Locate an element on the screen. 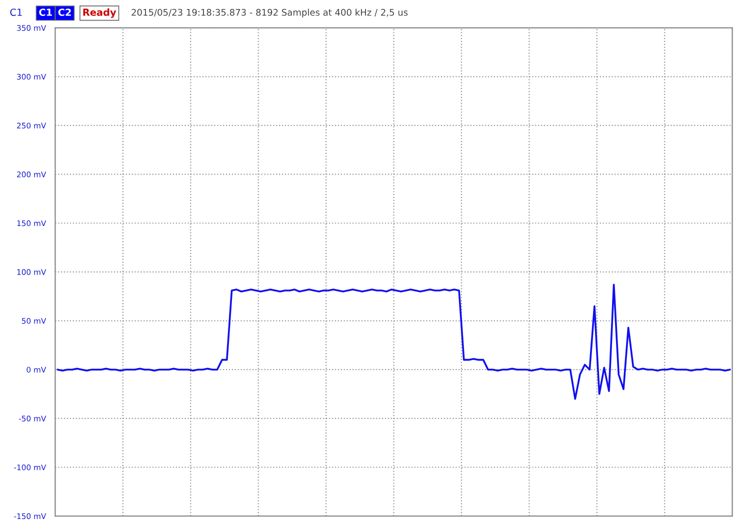  text: Ready is located at coordinates (99, 13).